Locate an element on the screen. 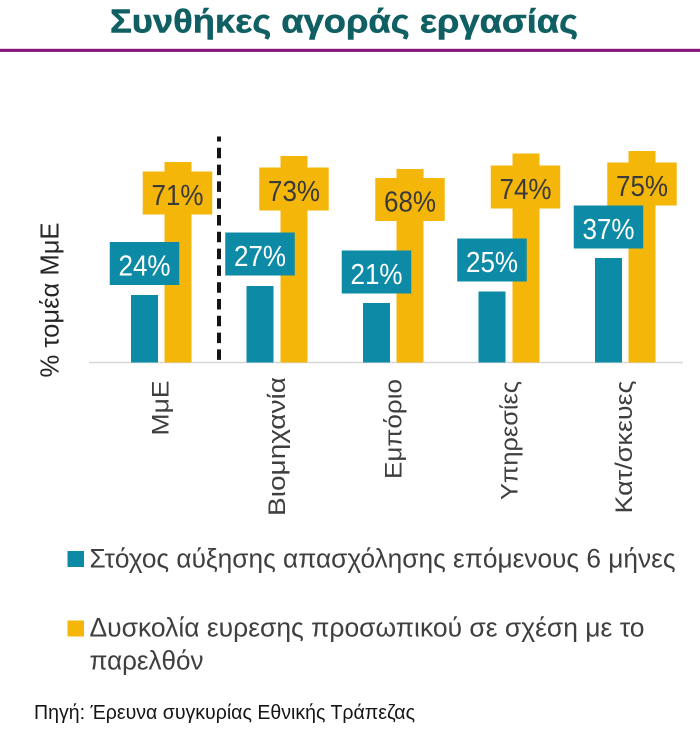  svg-text: 74% is located at coordinates (526, 190).